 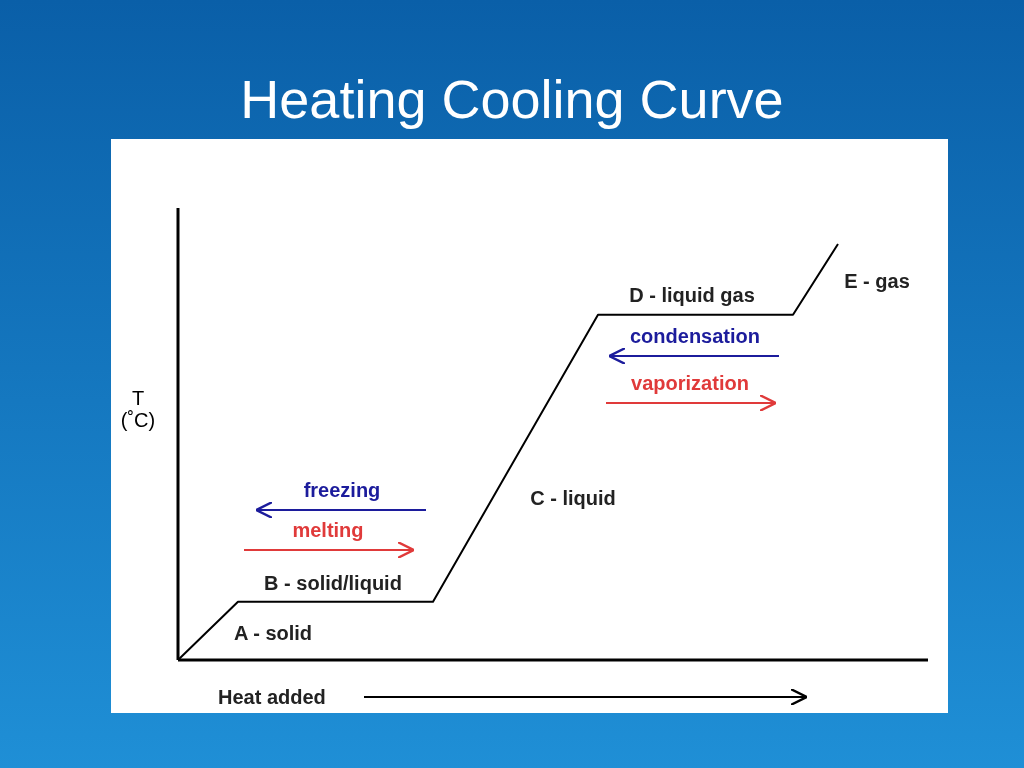 What do you see at coordinates (272, 697) in the screenshot?
I see `x-axis-title: Heat added` at bounding box center [272, 697].